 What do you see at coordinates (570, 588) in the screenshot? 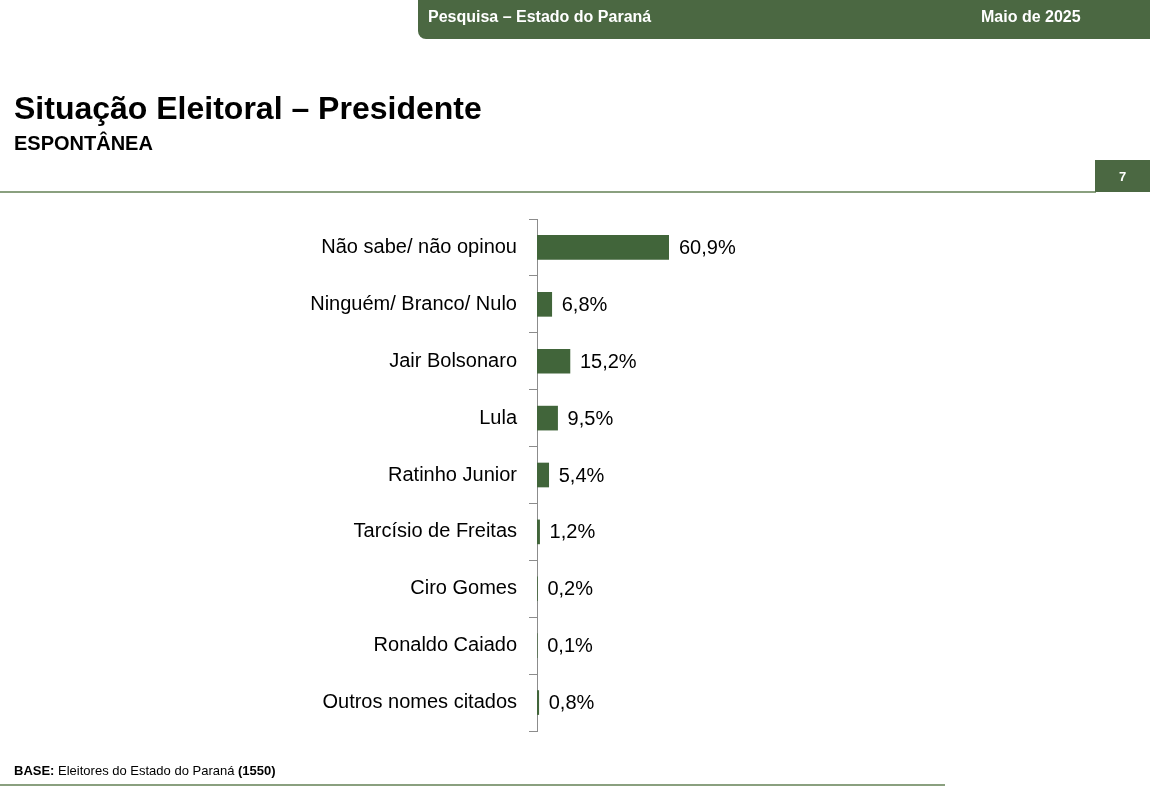
I see `data-label: 0,2%` at bounding box center [570, 588].